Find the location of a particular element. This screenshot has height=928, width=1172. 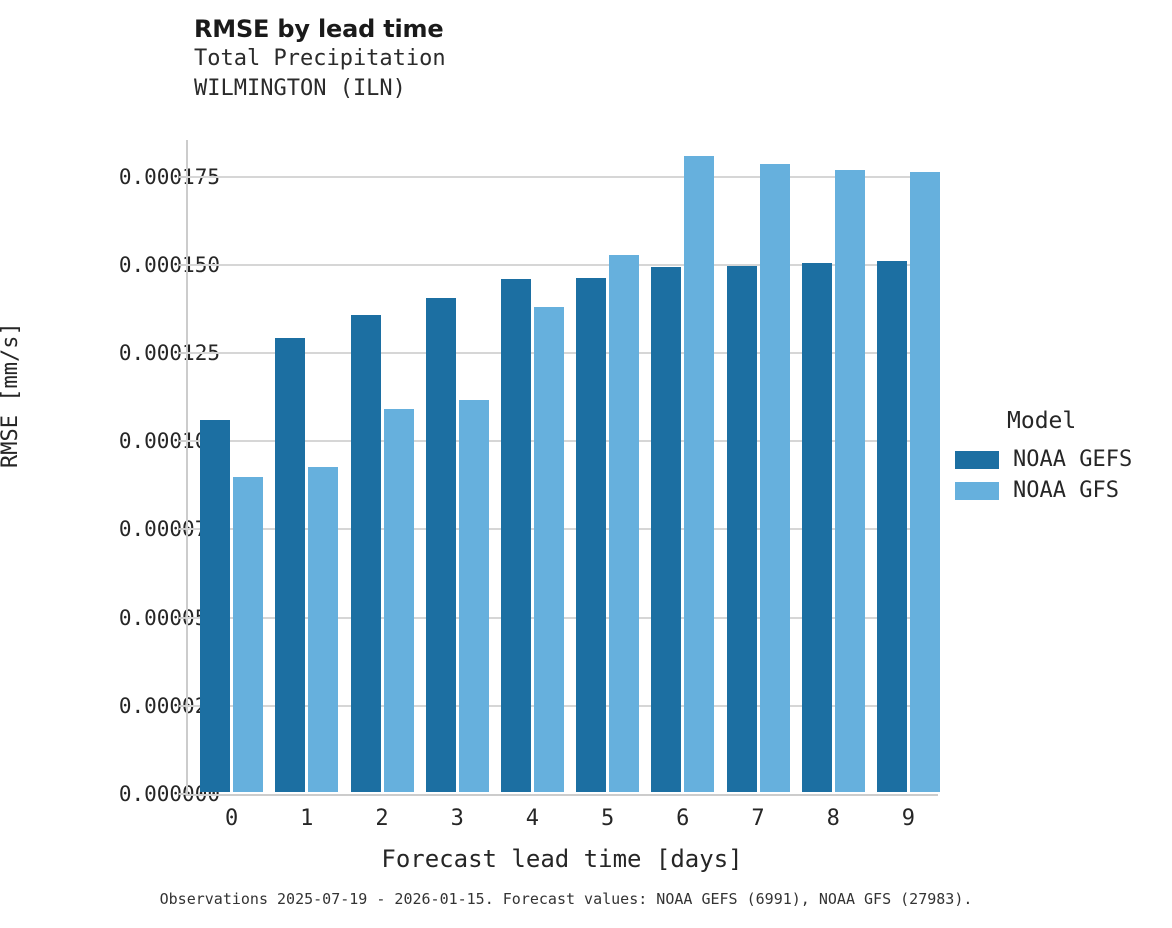

x-axis-title: Forecast lead time [days] is located at coordinates (562, 859).